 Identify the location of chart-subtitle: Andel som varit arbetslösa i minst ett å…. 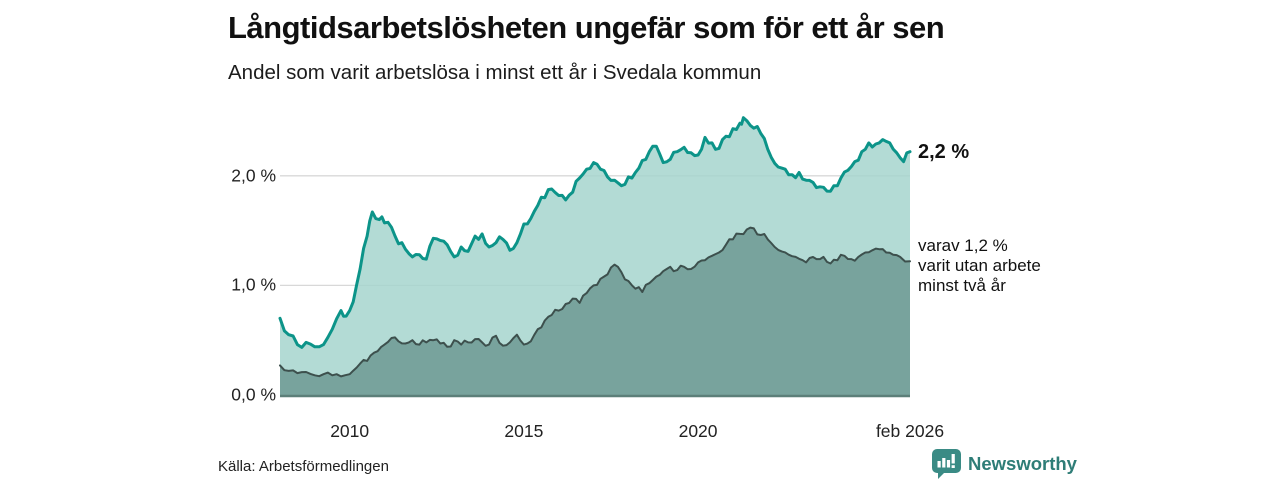
(495, 72).